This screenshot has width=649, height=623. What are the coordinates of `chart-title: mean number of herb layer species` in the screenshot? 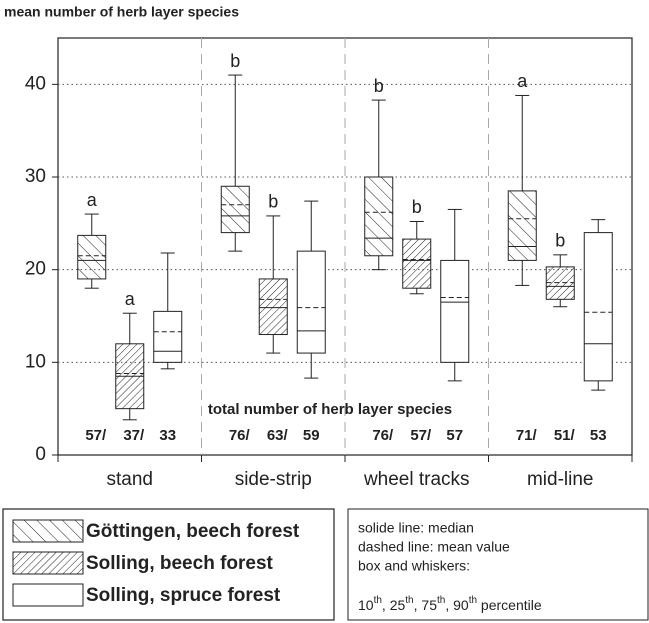 It's located at (121, 12).